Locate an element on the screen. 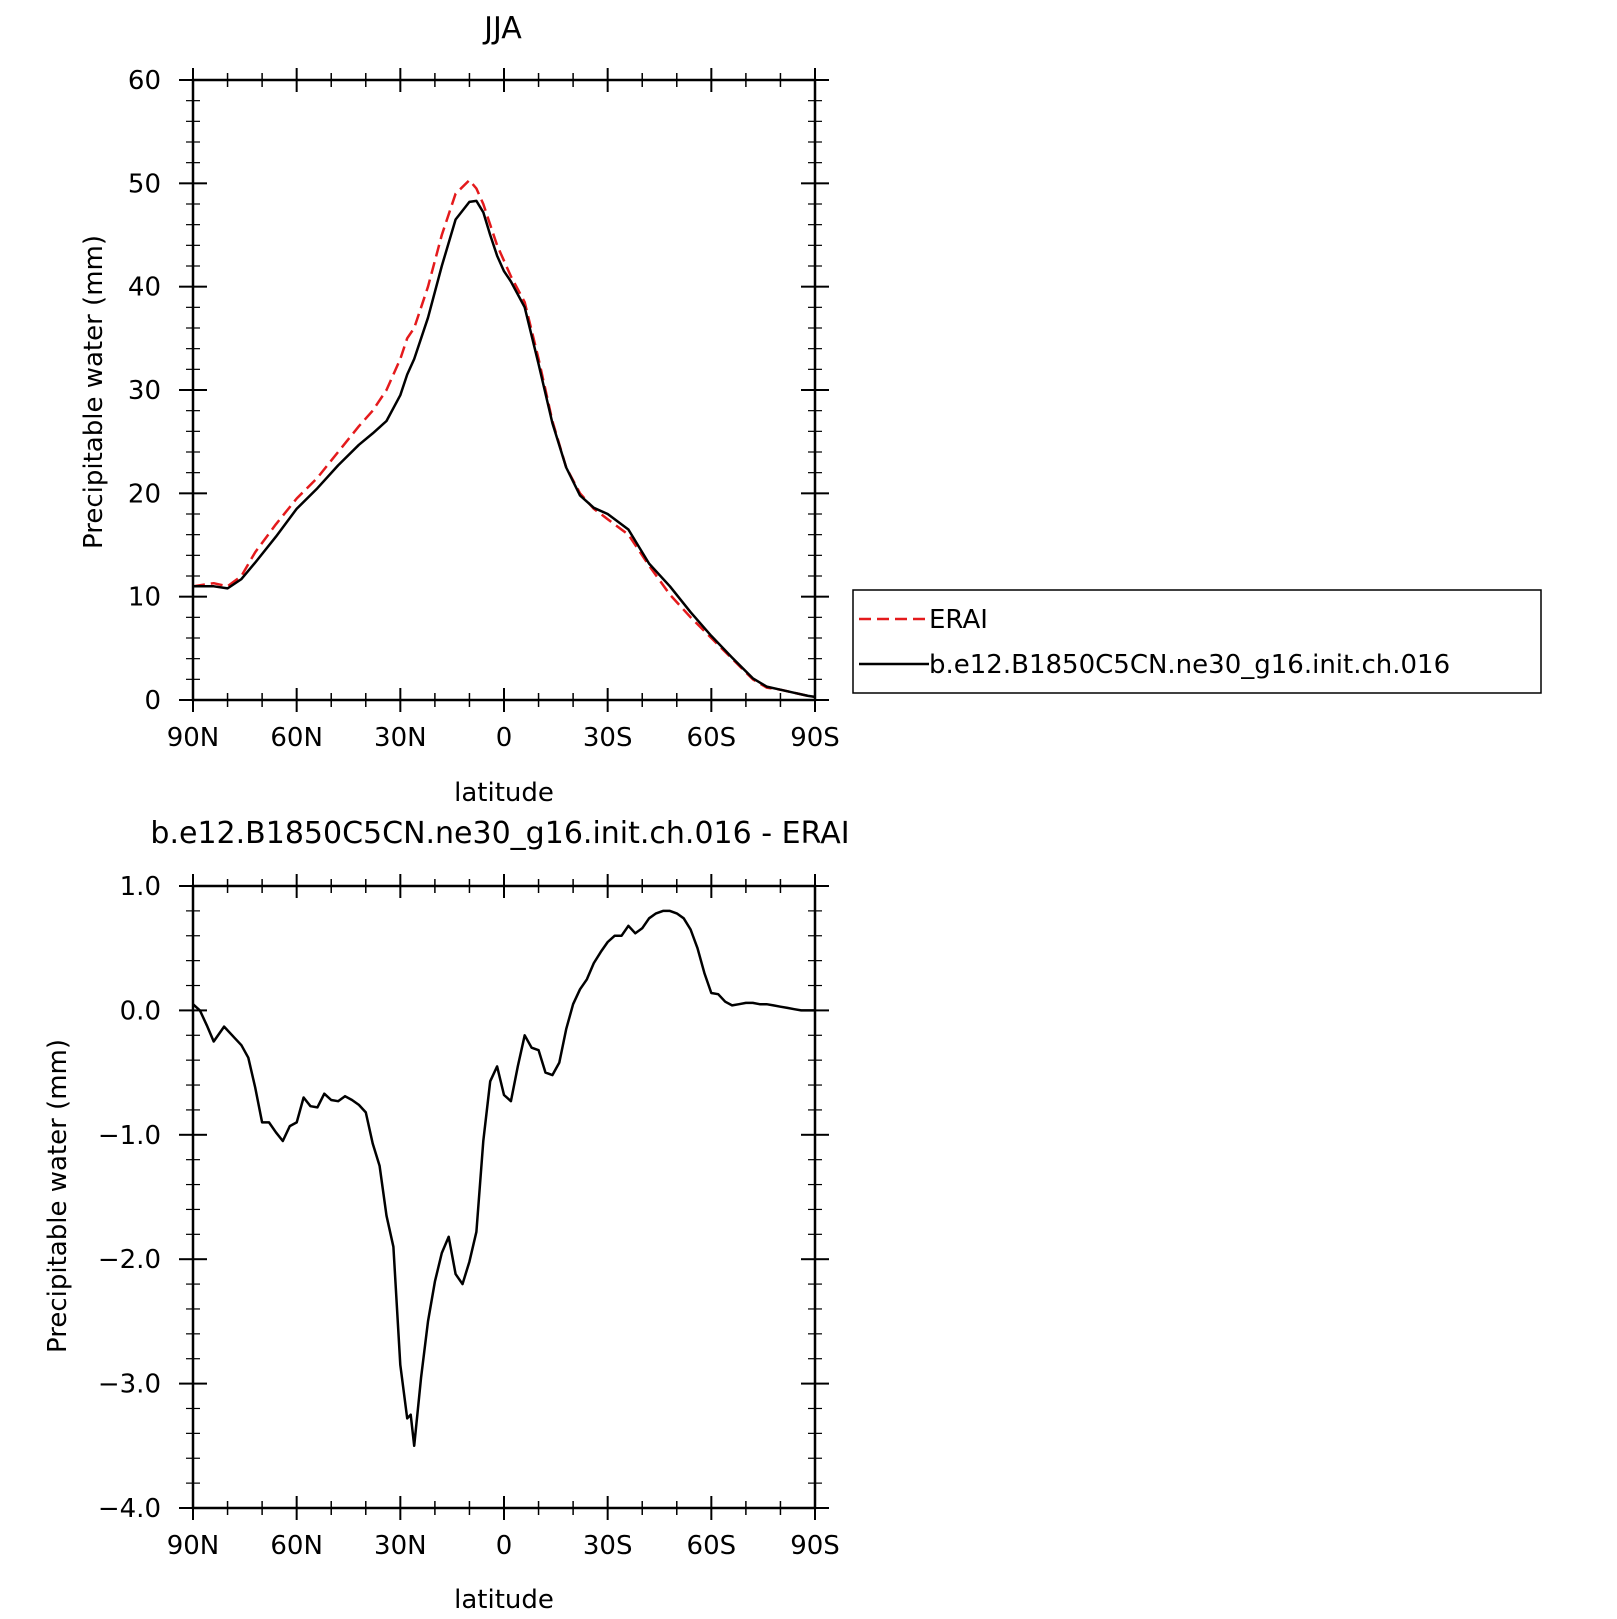  series-line-difference is located at coordinates (503, 1178).